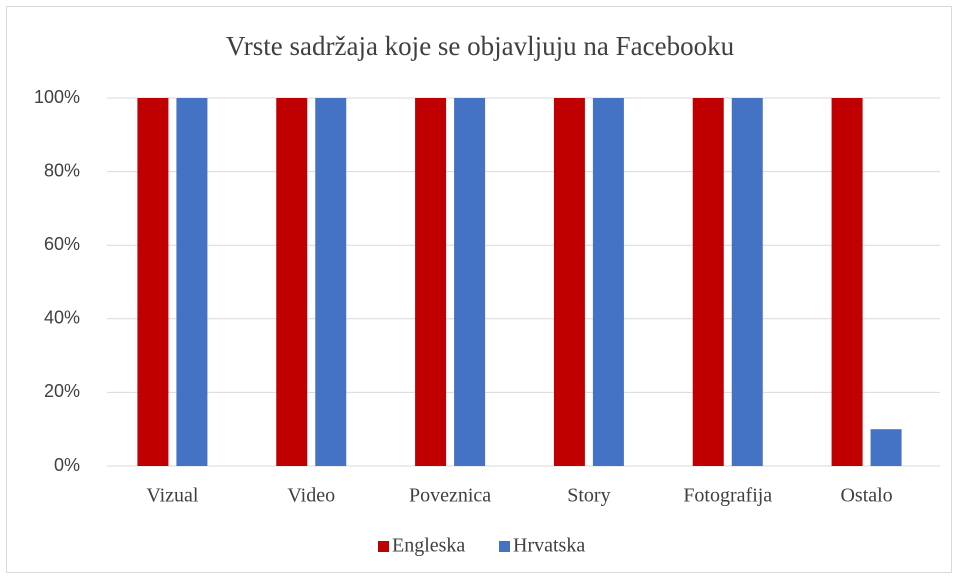  Describe the element at coordinates (450, 496) in the screenshot. I see `x-tick-label: Poveznica` at that location.